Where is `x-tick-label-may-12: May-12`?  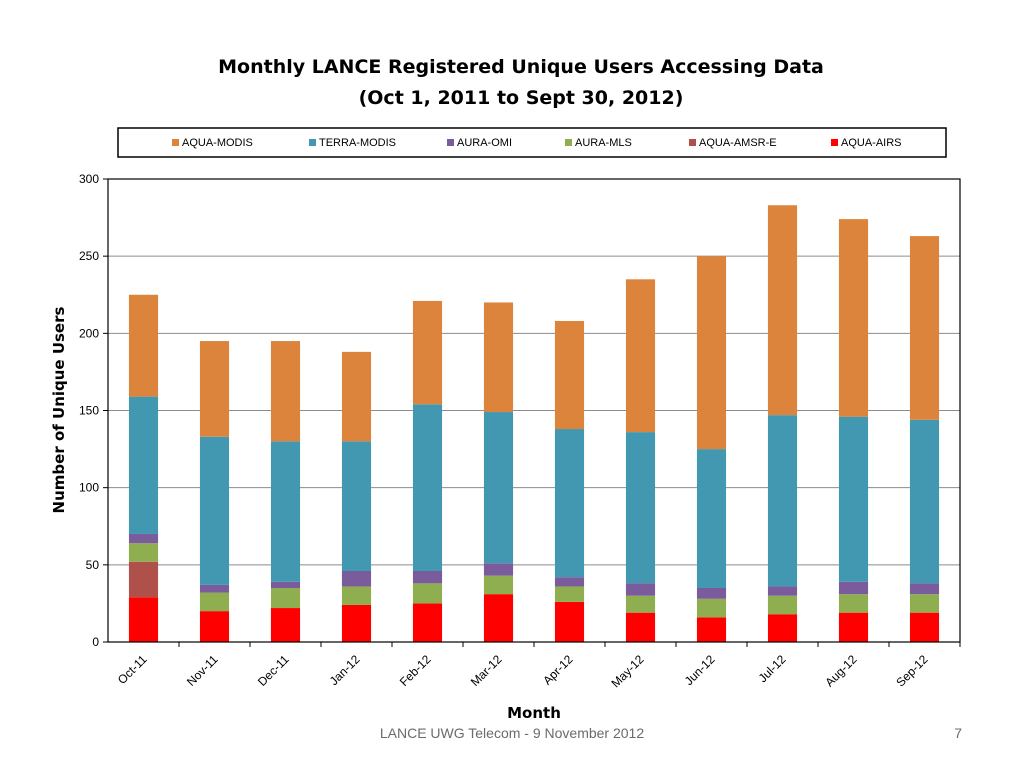 x-tick-label-may-12: May-12 is located at coordinates (627, 671).